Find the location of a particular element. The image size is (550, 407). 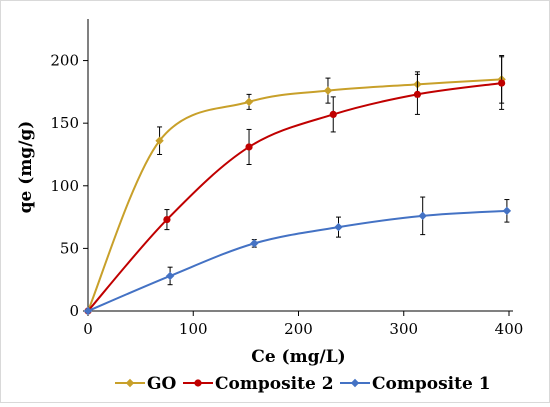

legend: GO Composite 2 Composite 1 is located at coordinates (303, 384).